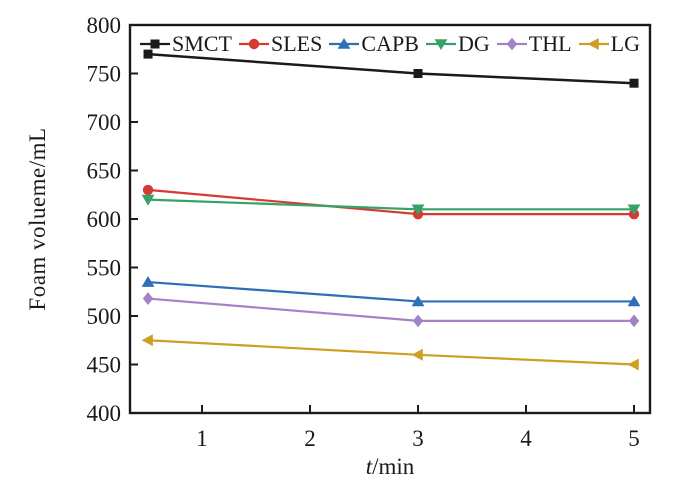  I want to click on legend-label: LG, so click(625, 43).